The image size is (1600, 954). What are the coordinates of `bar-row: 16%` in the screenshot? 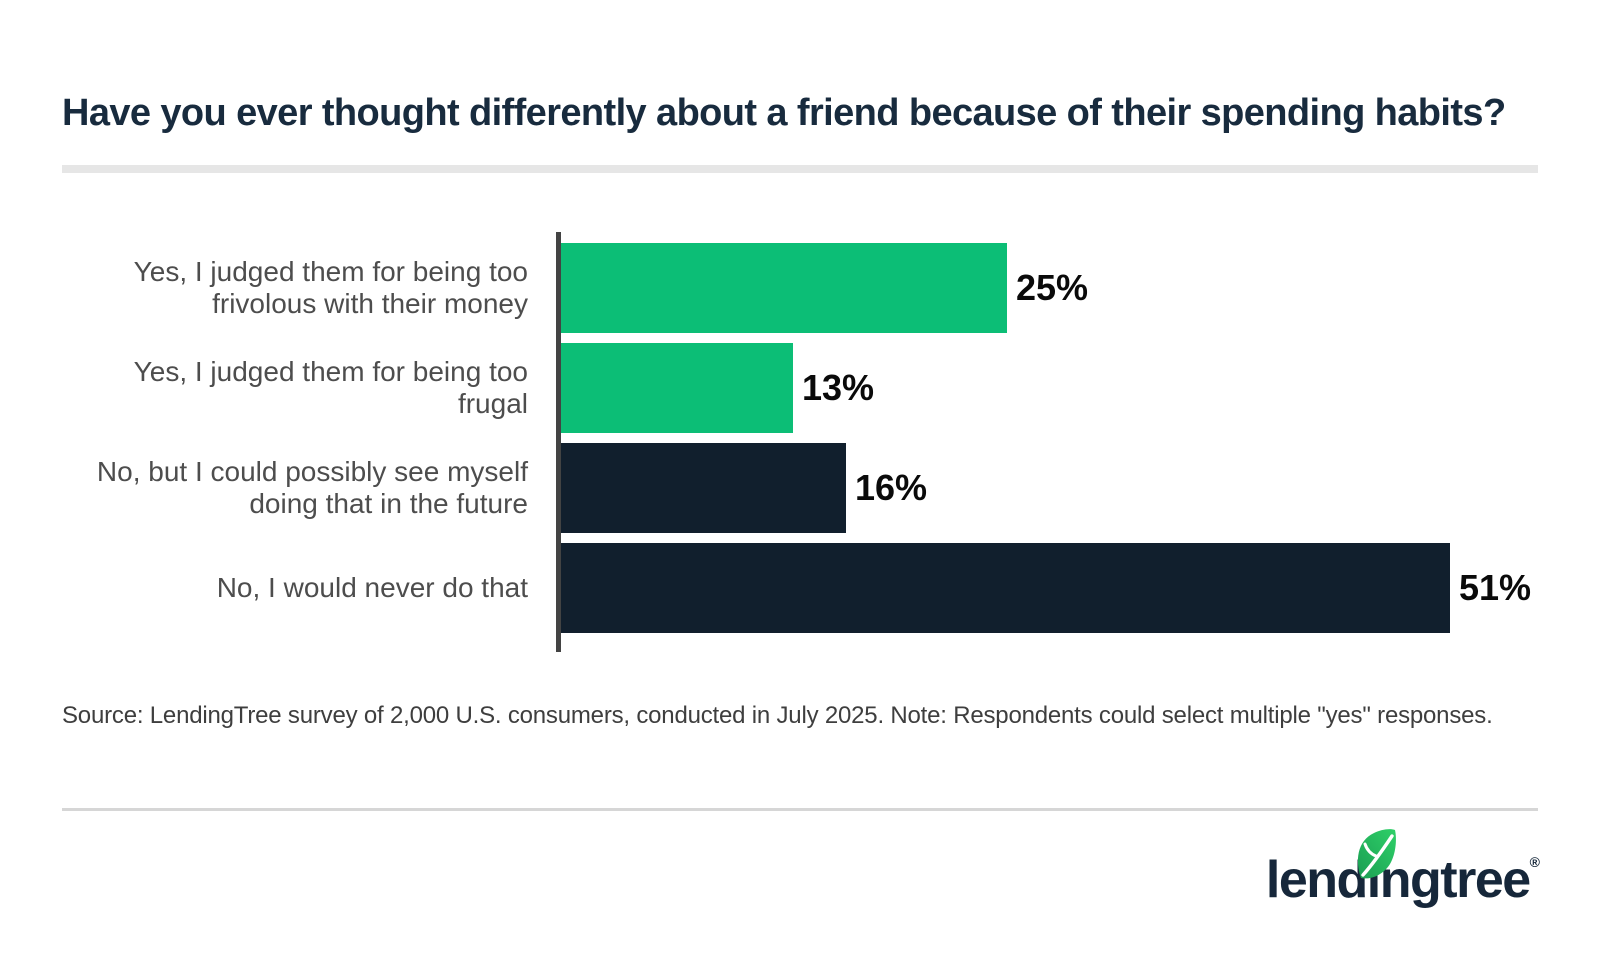 It's located at (1046, 488).